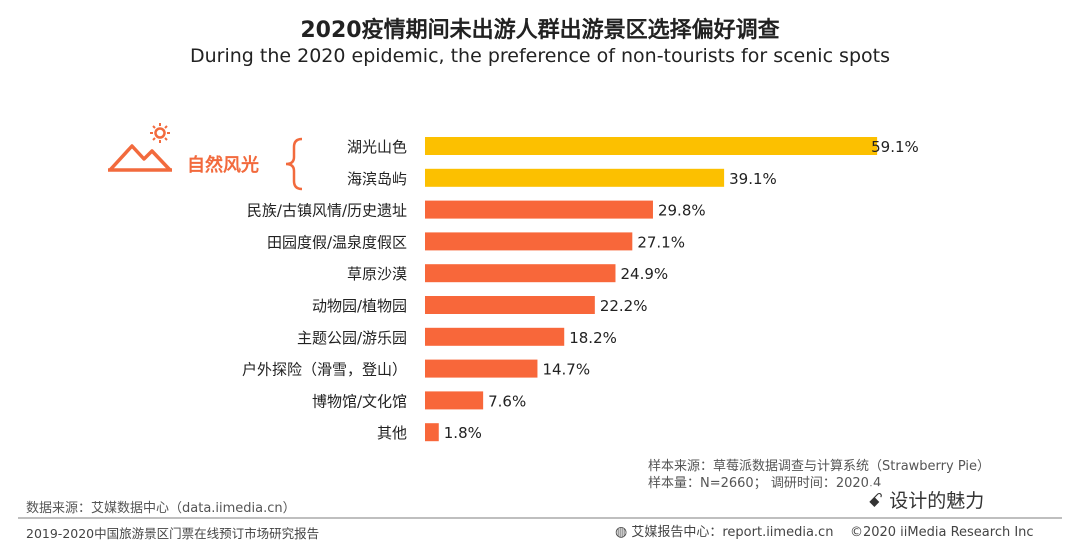 The height and width of the screenshot is (551, 1080). I want to click on category-label-2: 民族/古镇风情/历史遗址, so click(327, 211).